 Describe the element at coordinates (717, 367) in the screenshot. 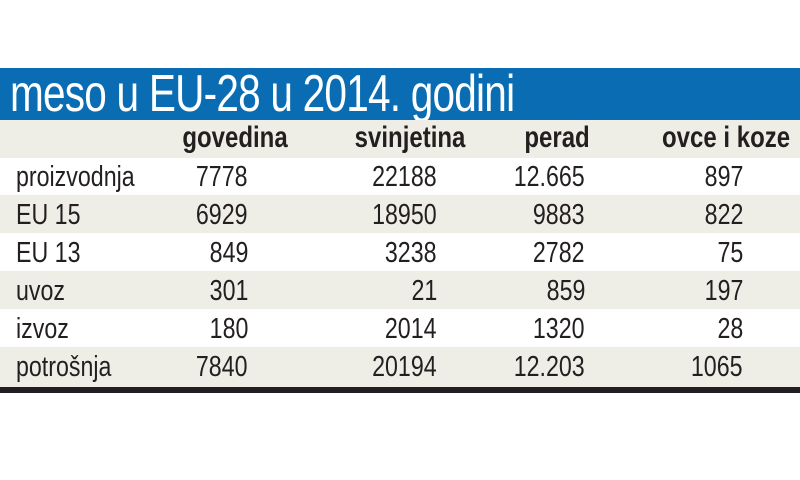

I see `table-cell: 1065` at that location.